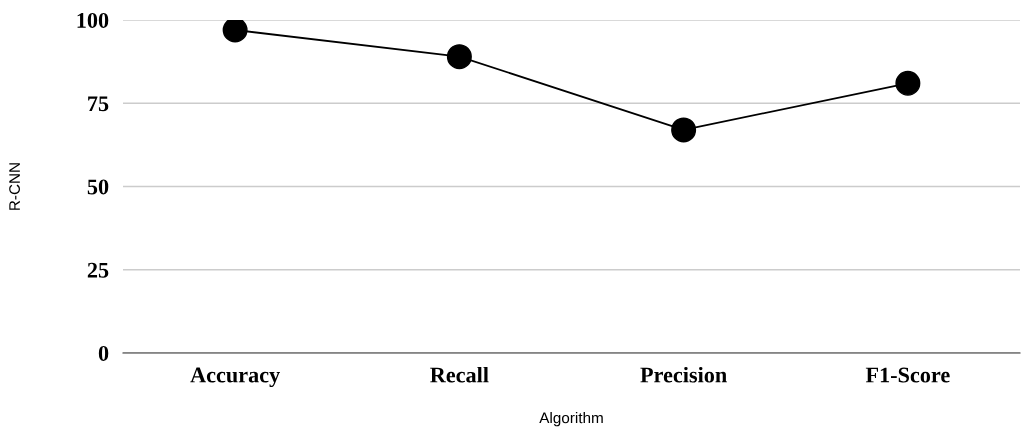 The height and width of the screenshot is (431, 1029). What do you see at coordinates (93, 20) in the screenshot?
I see `y-tick-label: 100` at bounding box center [93, 20].